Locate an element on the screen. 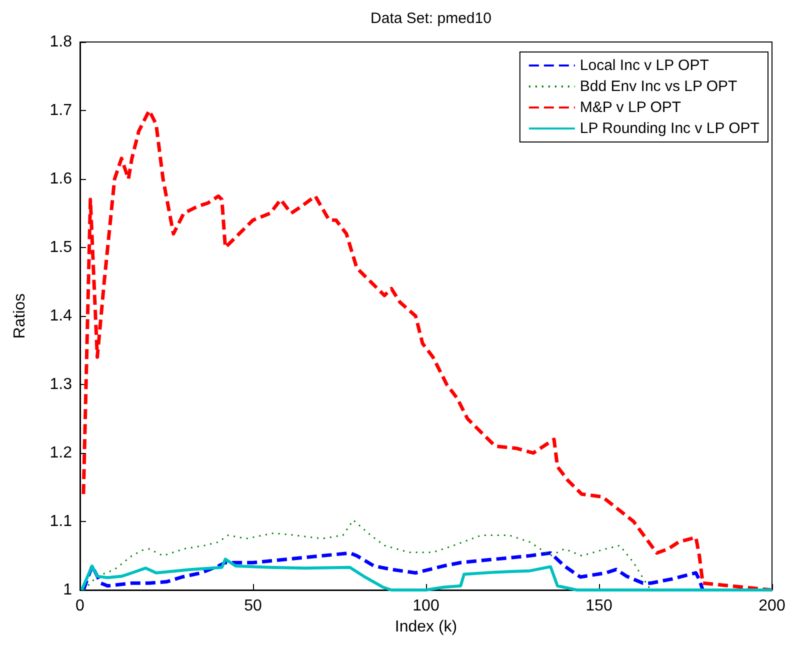 The image size is (794, 648). legend-label: Local Inc v LP OPT is located at coordinates (644, 65).